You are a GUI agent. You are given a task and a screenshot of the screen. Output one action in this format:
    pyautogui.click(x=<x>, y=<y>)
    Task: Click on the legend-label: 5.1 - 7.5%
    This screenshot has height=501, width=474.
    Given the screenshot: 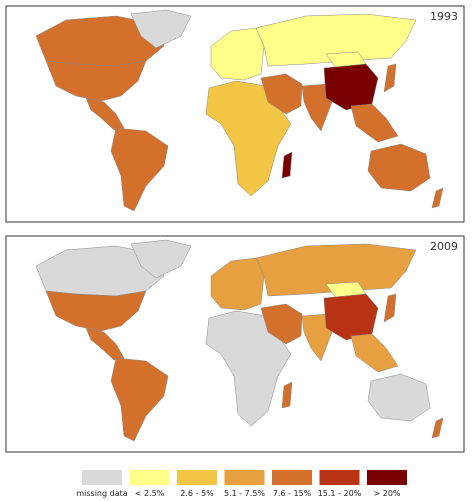 What is the action you would take?
    pyautogui.click(x=244, y=493)
    